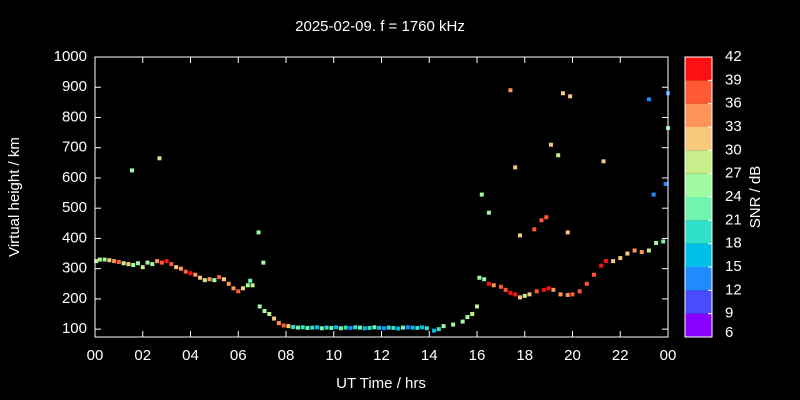 The height and width of the screenshot is (400, 800). I want to click on x-tick-label: 06, so click(238, 355).